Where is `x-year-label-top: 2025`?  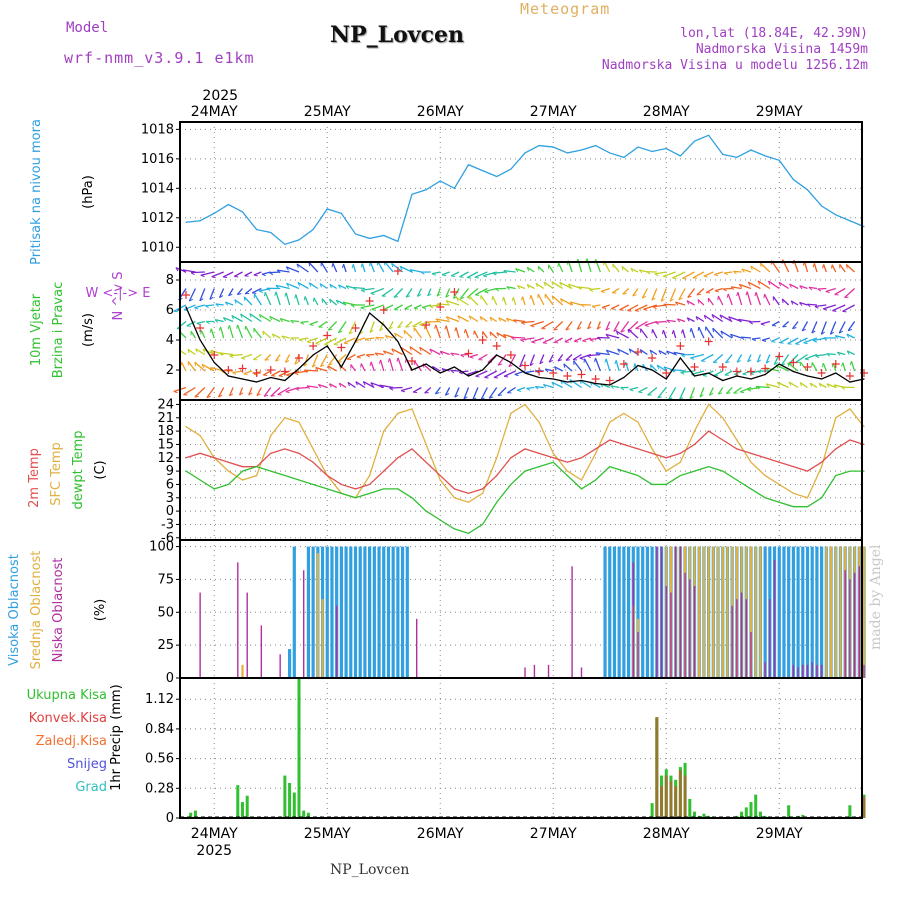 x-year-label-top: 2025 is located at coordinates (220, 96).